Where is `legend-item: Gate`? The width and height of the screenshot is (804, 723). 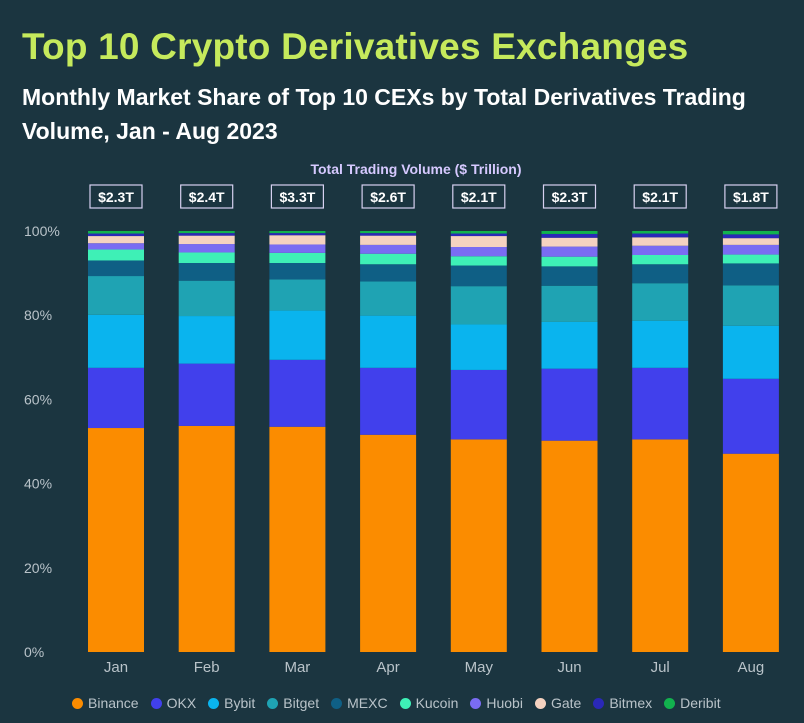
legend-item: Gate is located at coordinates (557, 703).